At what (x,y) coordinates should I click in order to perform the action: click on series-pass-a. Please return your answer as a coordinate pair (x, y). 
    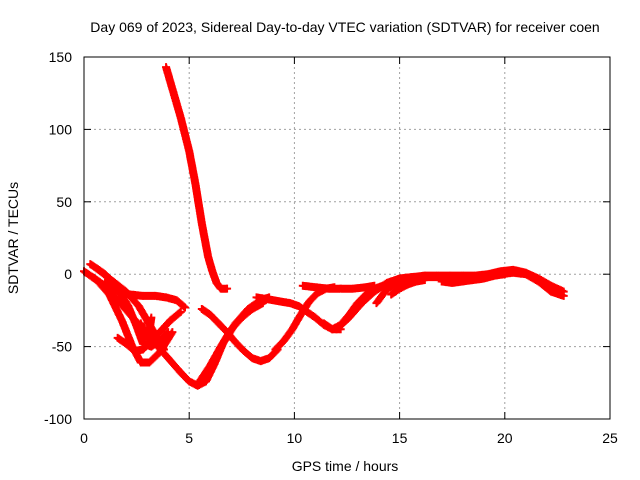
    Looking at the image, I should click on (128, 317).